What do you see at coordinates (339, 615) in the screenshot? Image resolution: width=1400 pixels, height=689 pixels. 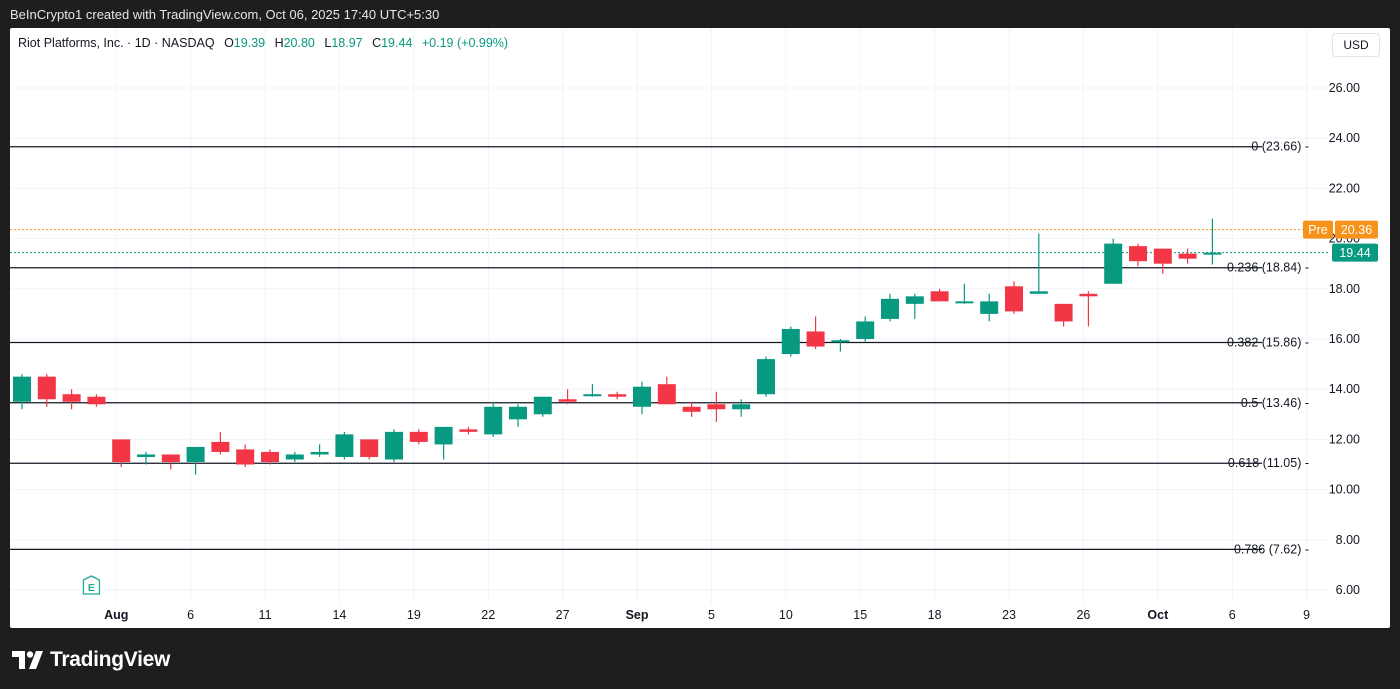 I see `x-tick-label: 14` at bounding box center [339, 615].